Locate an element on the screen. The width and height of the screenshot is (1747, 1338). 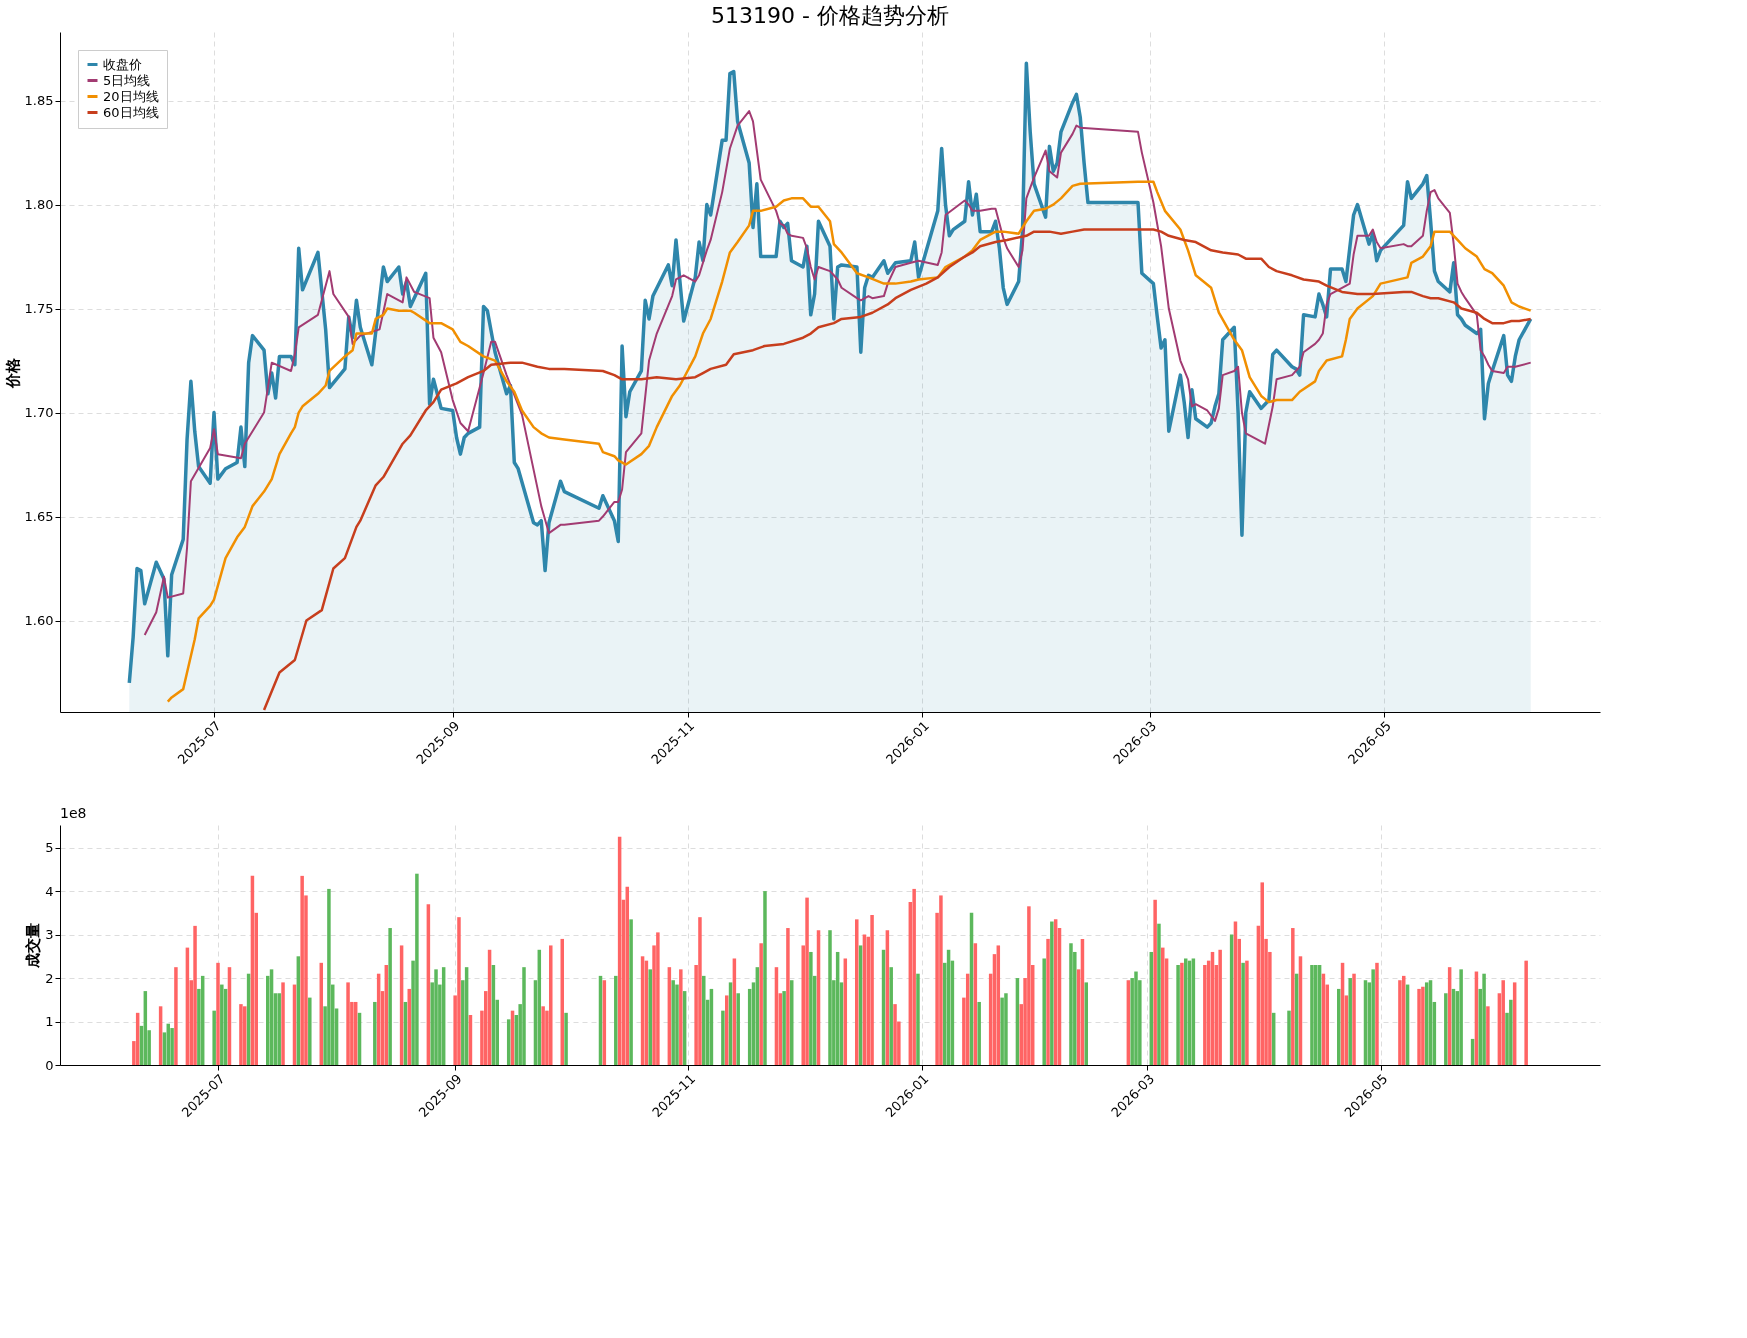
y-axis-title: 价格 is located at coordinates (12, 372).